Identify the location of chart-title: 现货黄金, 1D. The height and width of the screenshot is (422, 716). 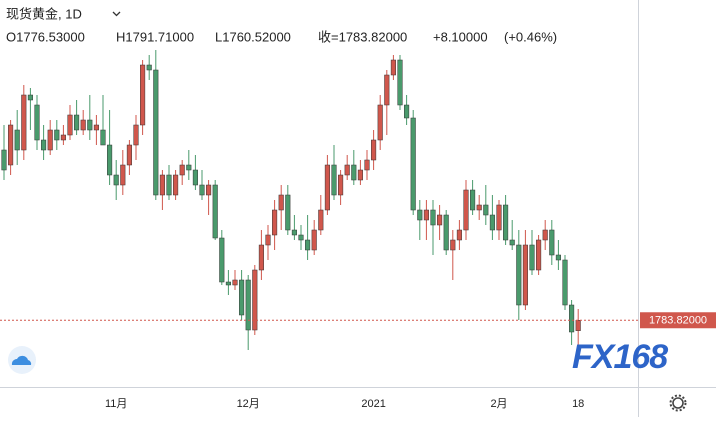
(44, 13).